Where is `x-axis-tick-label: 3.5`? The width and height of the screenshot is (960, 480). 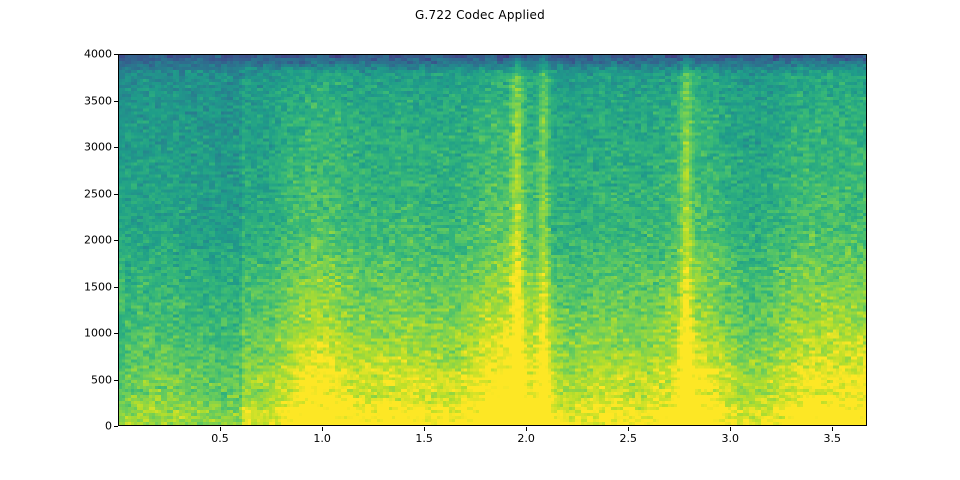 x-axis-tick-label: 3.5 is located at coordinates (832, 438).